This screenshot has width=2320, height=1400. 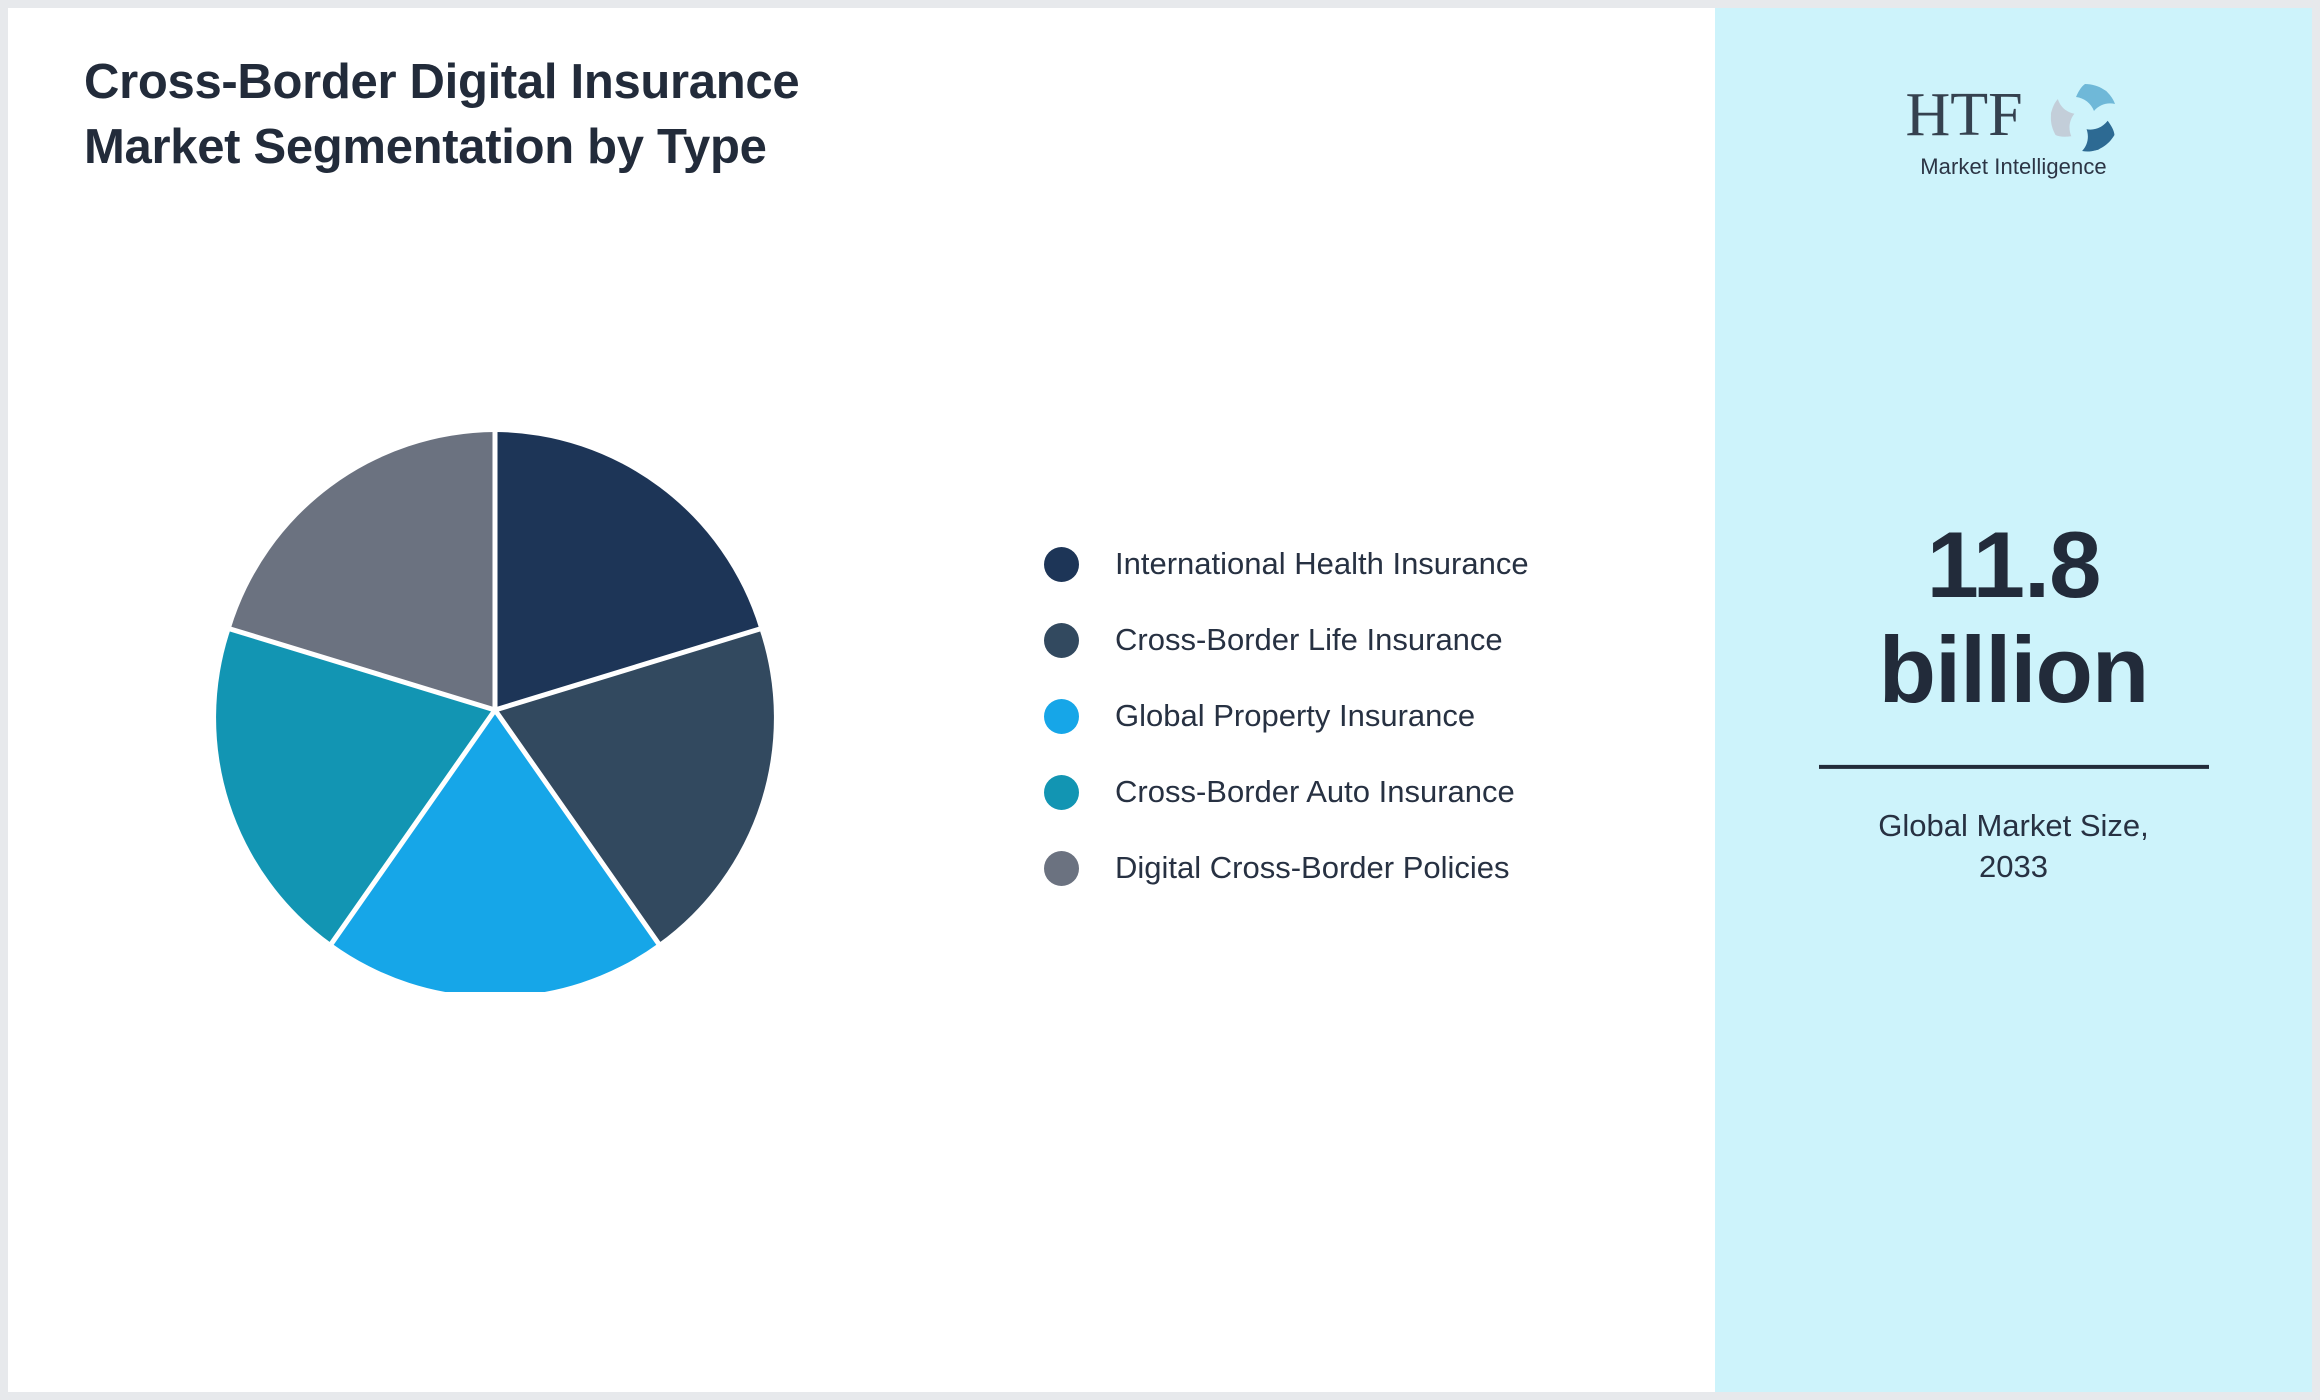 What do you see at coordinates (2013, 825) in the screenshot?
I see `stat-caption-line1: Global Market Size,` at bounding box center [2013, 825].